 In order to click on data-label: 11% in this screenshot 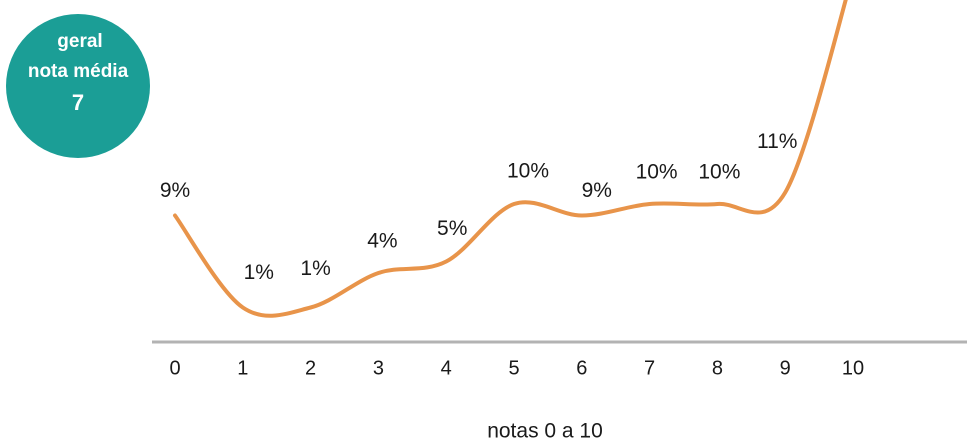, I will do `click(777, 141)`.